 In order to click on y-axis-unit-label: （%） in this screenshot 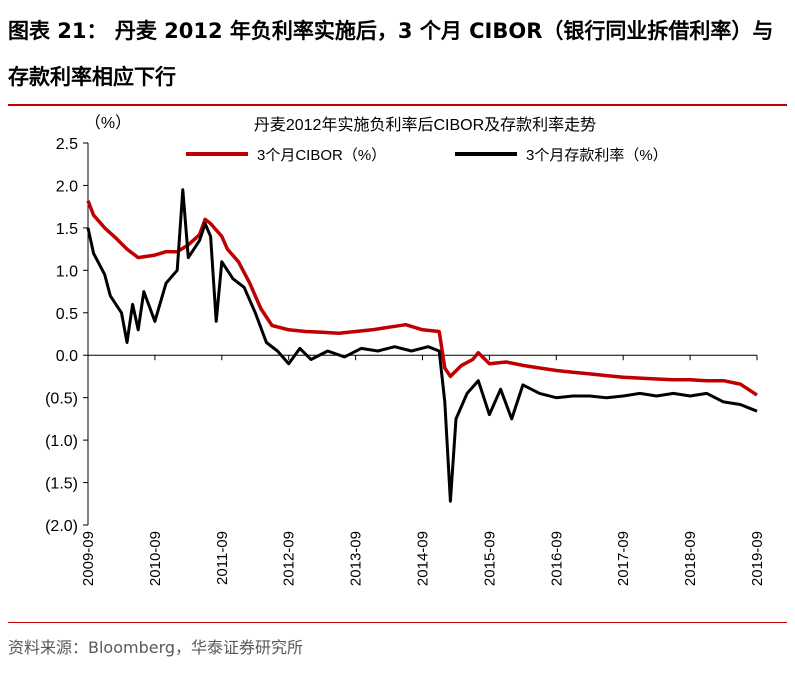, I will do `click(108, 123)`.